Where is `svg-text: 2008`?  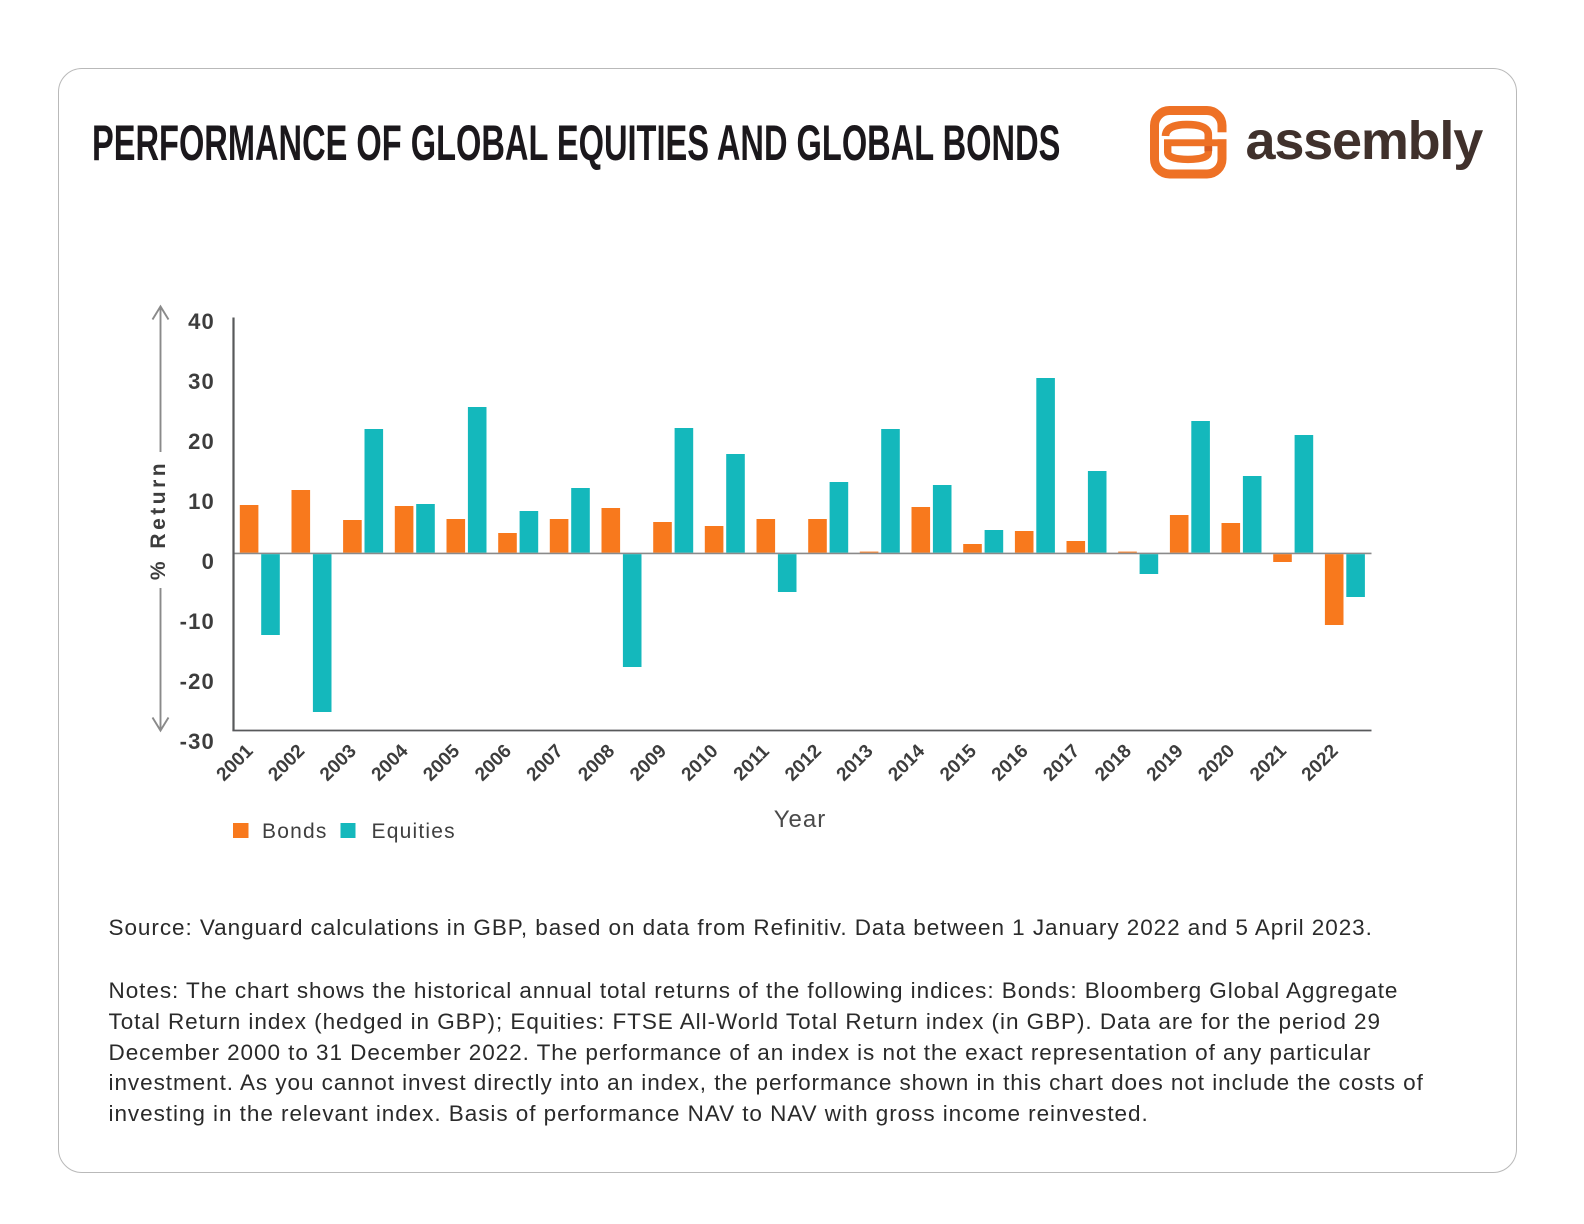
svg-text: 2008 is located at coordinates (596, 763).